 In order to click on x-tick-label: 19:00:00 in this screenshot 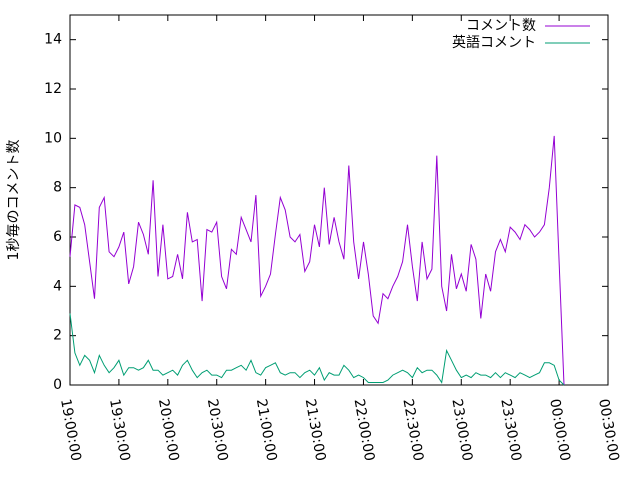, I will do `click(70, 430)`.